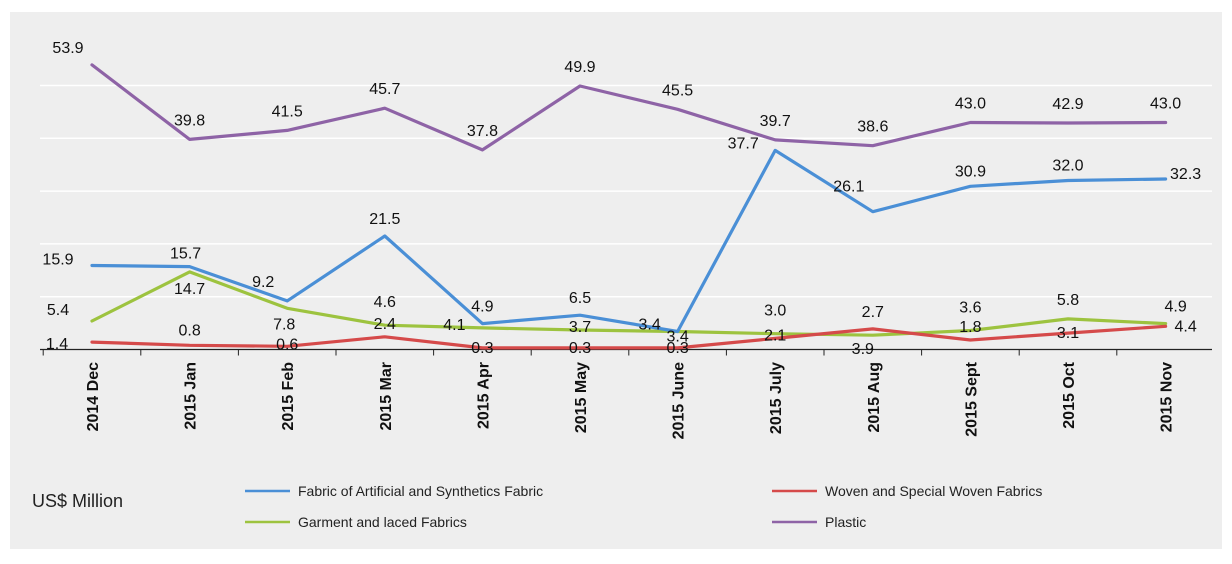 The image size is (1232, 564). I want to click on data-label: 5.4, so click(58, 310).